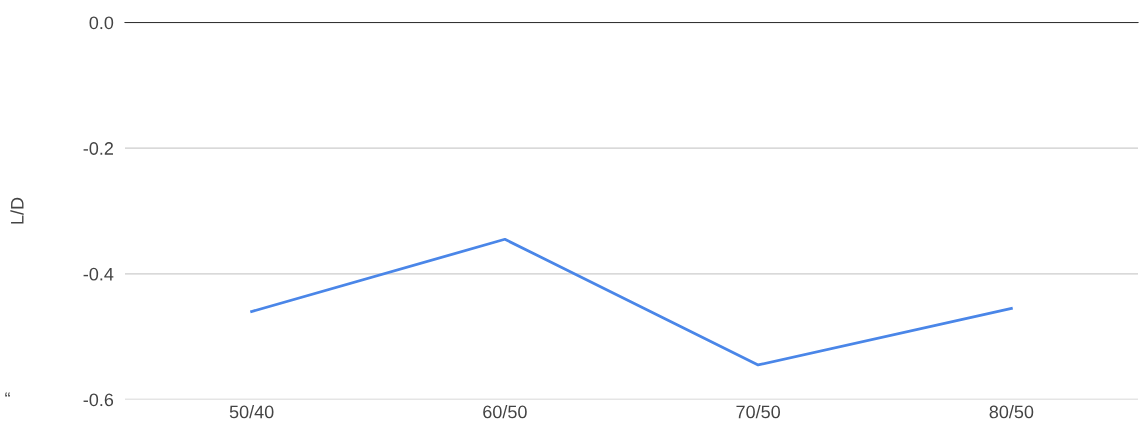  I want to click on y-tick-label: 0.0, so click(101, 23).